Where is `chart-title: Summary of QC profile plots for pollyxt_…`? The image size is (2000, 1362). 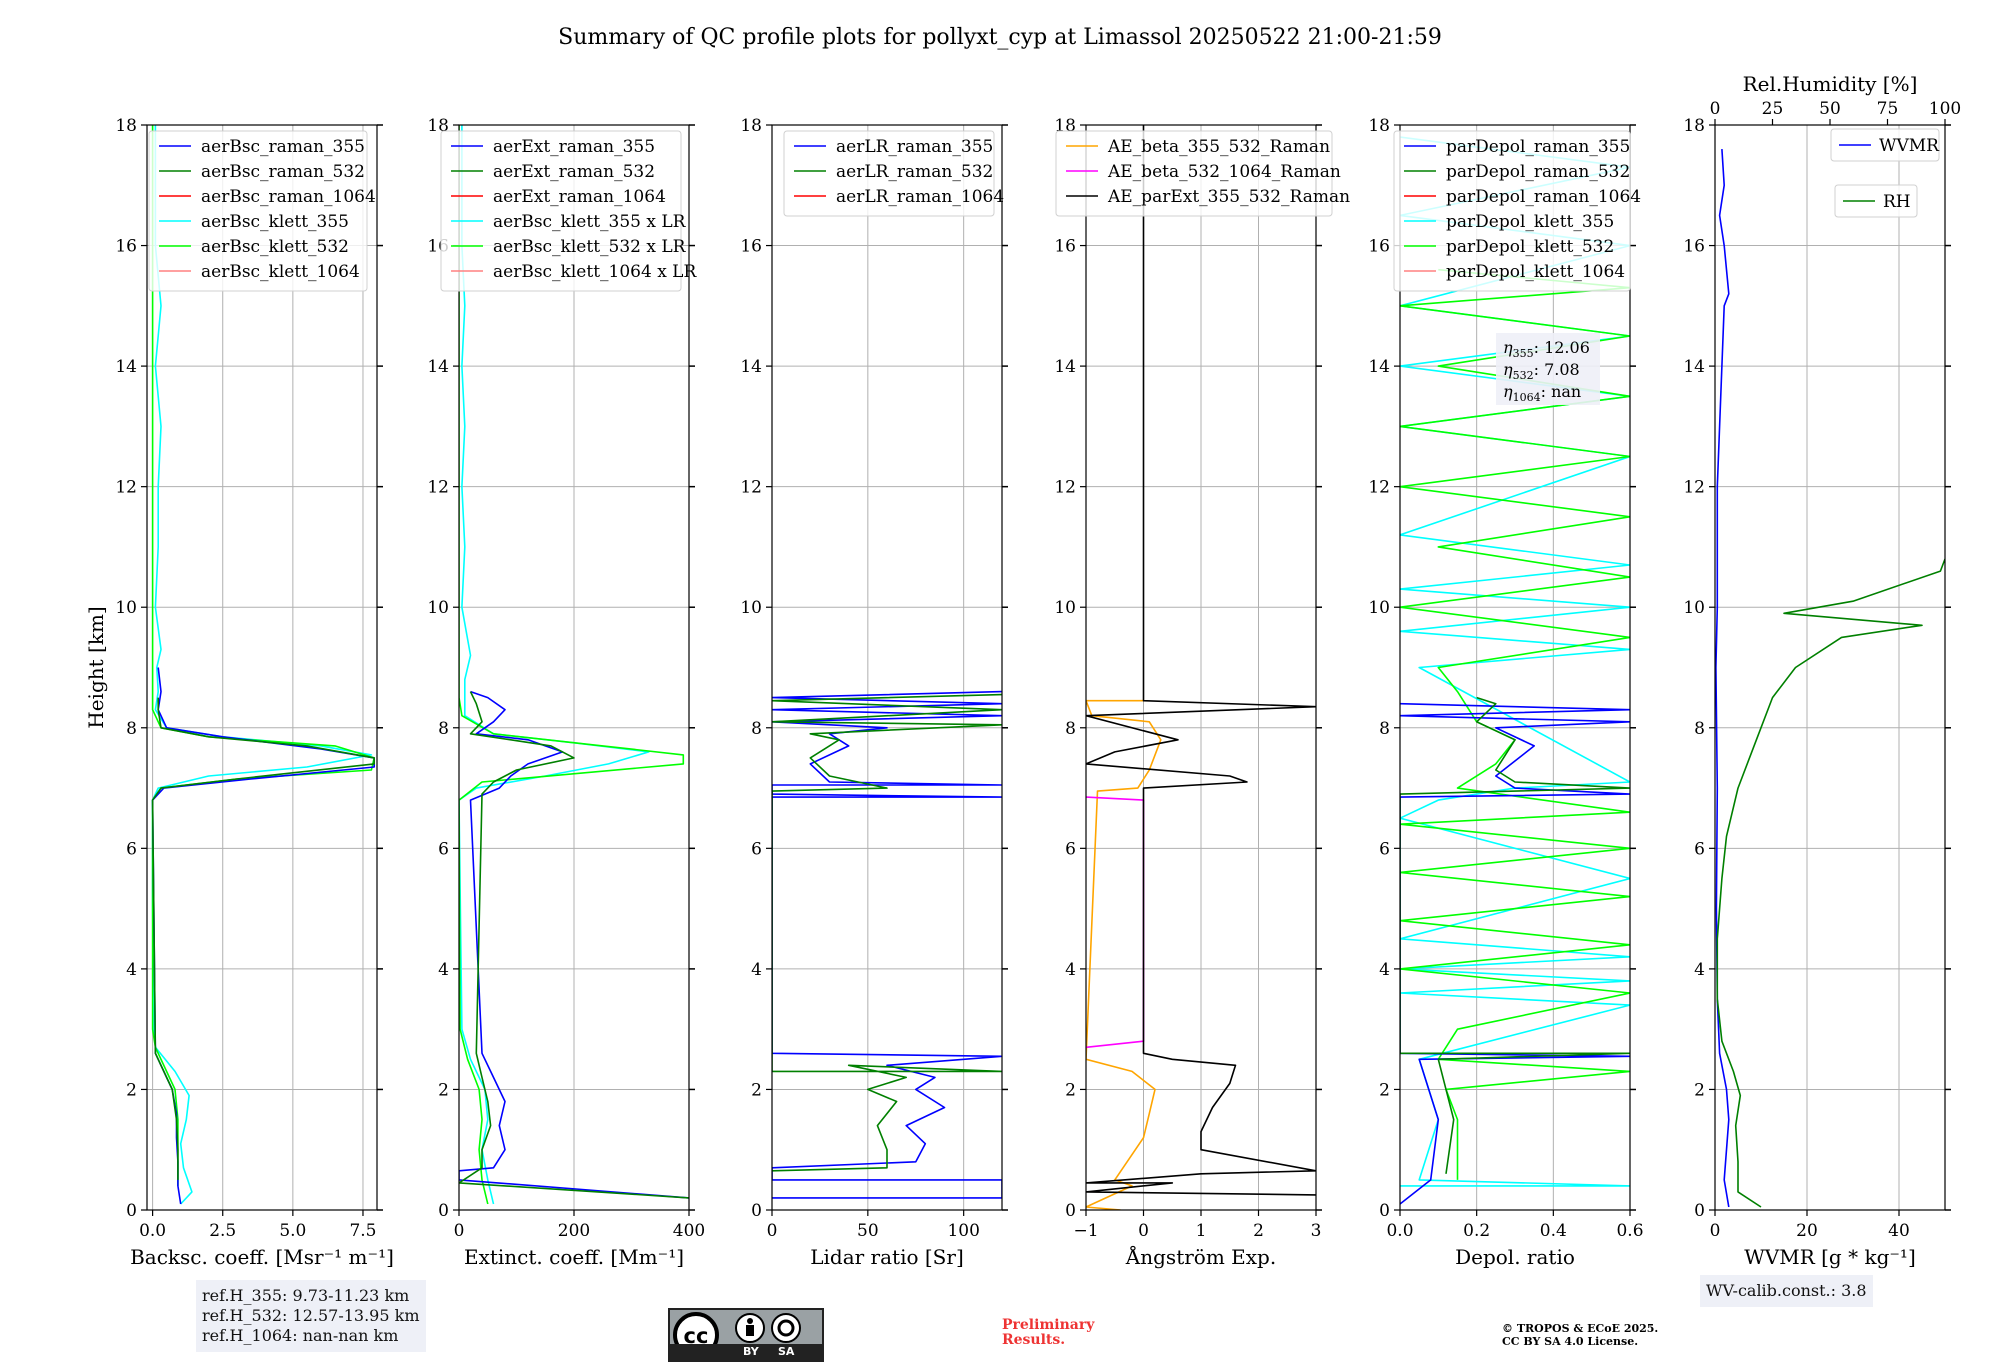
chart-title: Summary of QC profile plots for pollyxt_… is located at coordinates (1000, 37).